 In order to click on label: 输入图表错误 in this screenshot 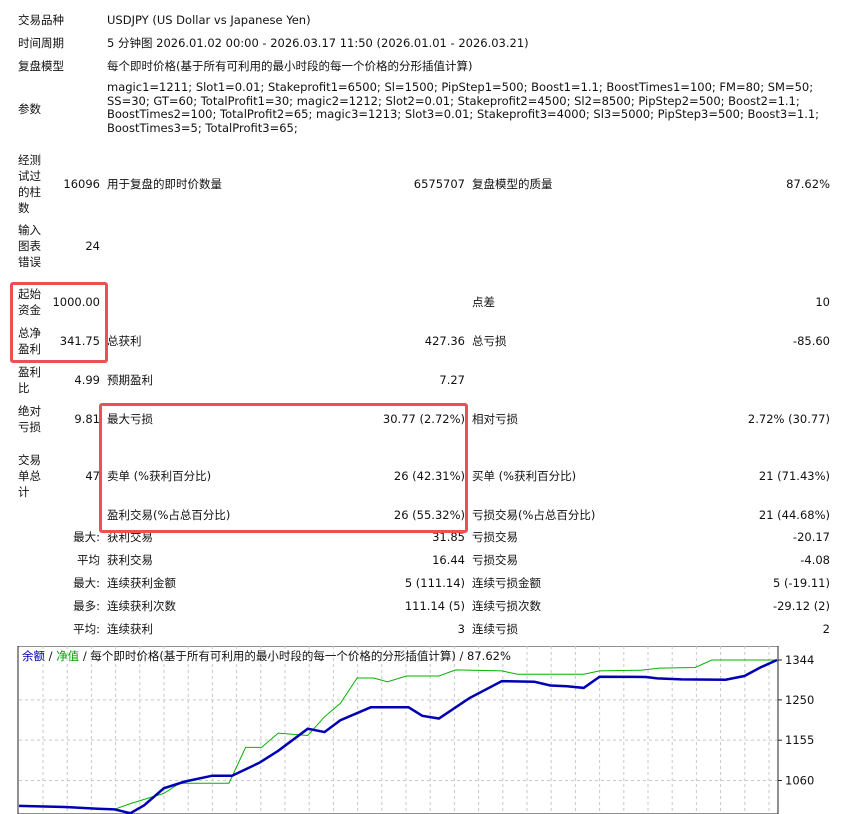, I will do `click(29, 246)`.